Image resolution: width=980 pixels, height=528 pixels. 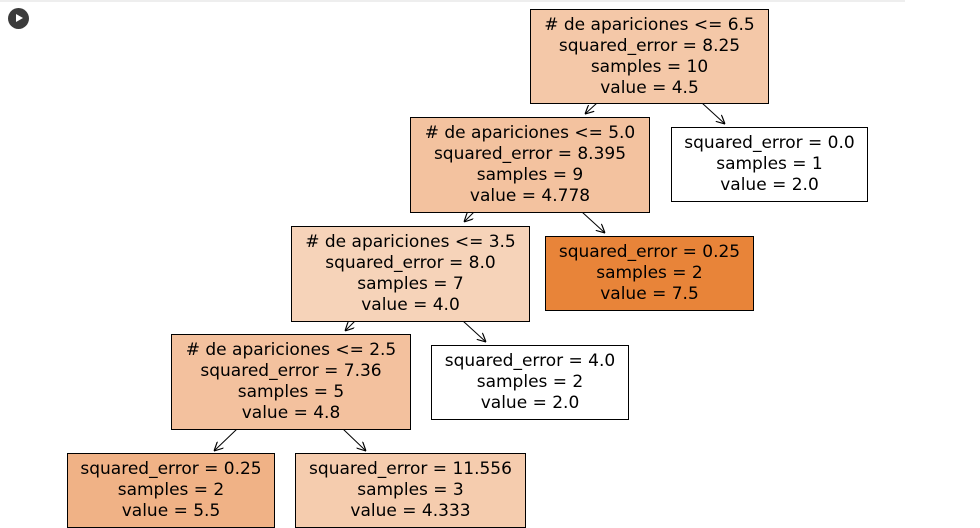 What do you see at coordinates (713, 113) in the screenshot?
I see `edge-n0-n2` at bounding box center [713, 113].